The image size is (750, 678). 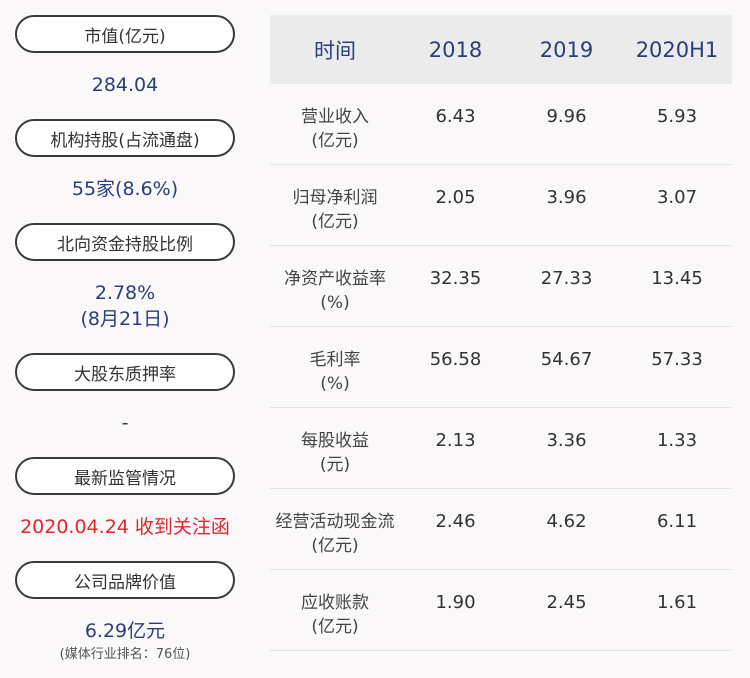 I want to click on header-year: 2018, so click(x=455, y=49).